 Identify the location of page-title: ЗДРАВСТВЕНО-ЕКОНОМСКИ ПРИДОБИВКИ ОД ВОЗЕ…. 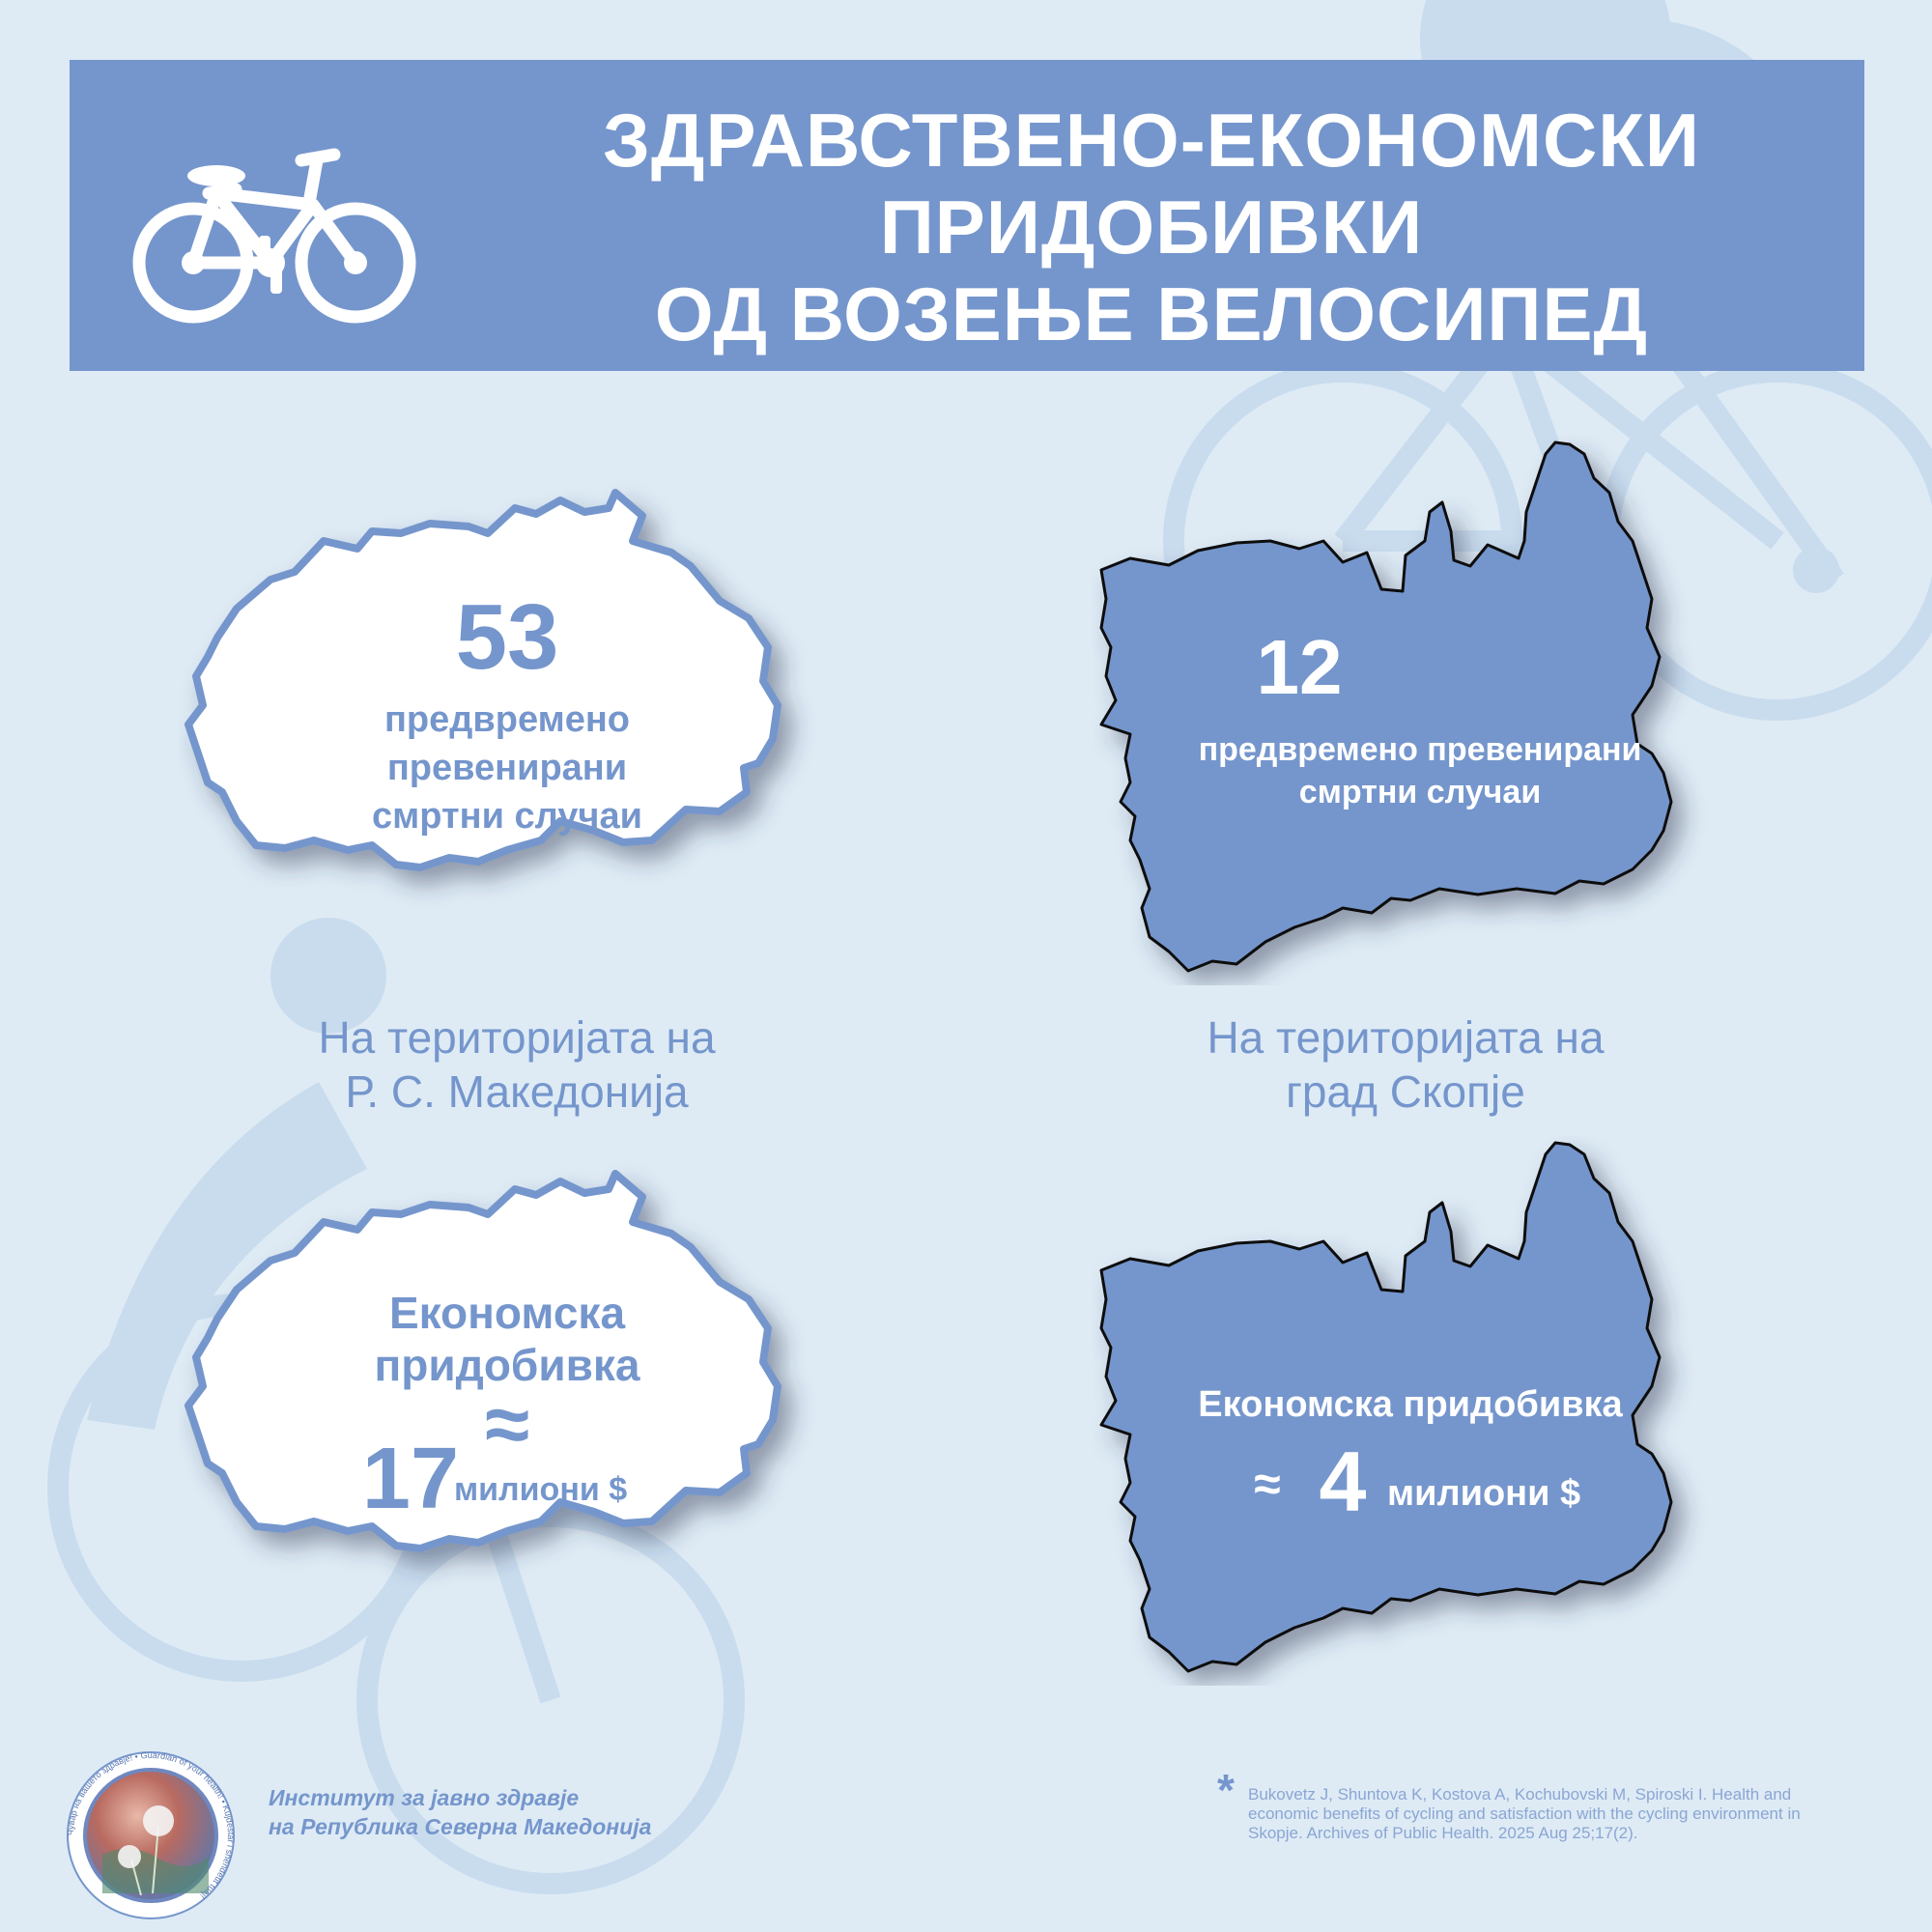
(1151, 227).